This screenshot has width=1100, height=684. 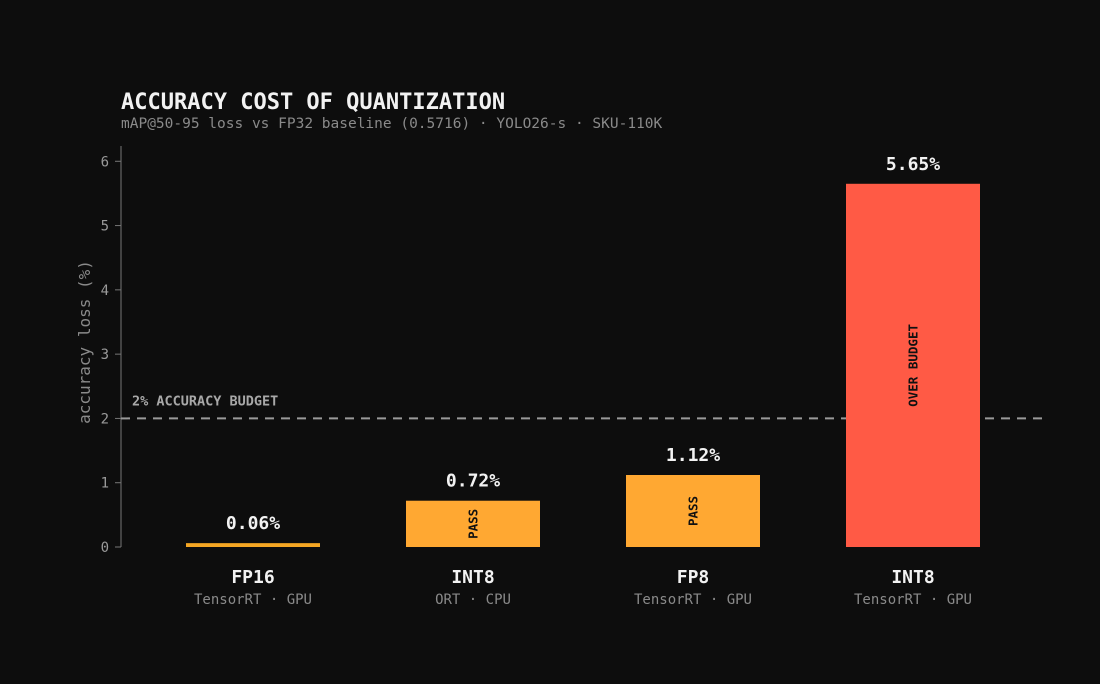 I want to click on status-label: OVER BUDGET, so click(x=913, y=365).